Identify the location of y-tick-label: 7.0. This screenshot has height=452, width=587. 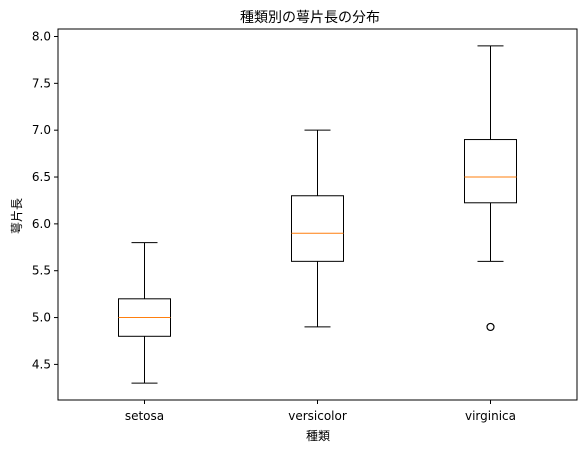
(41, 130).